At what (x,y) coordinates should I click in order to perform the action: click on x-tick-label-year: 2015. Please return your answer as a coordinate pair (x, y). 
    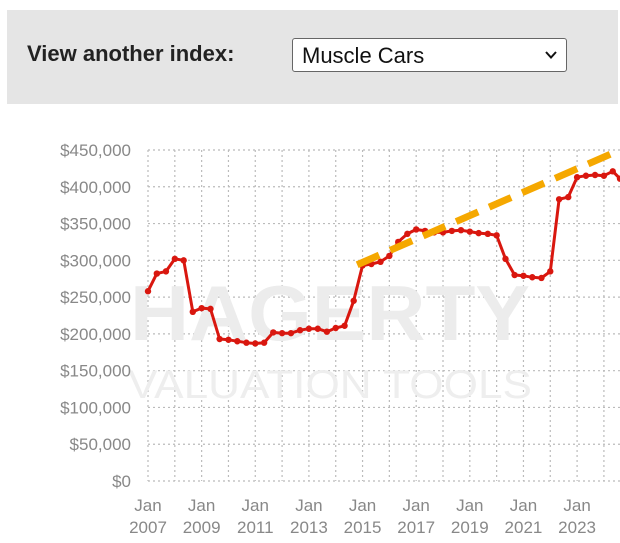
    Looking at the image, I should click on (363, 527).